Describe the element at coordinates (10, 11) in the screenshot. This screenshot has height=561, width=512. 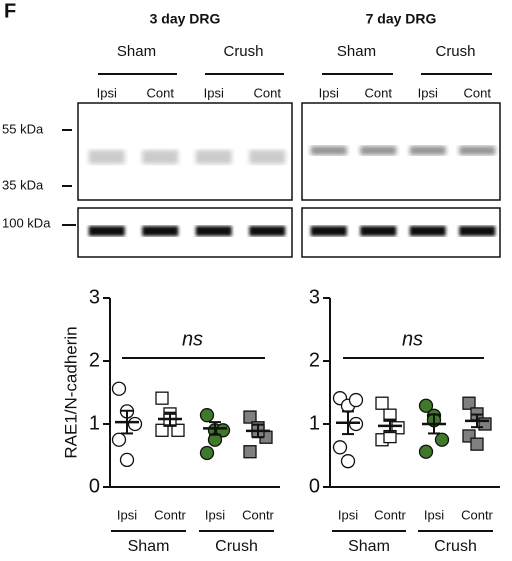
I see `panel-label: F` at that location.